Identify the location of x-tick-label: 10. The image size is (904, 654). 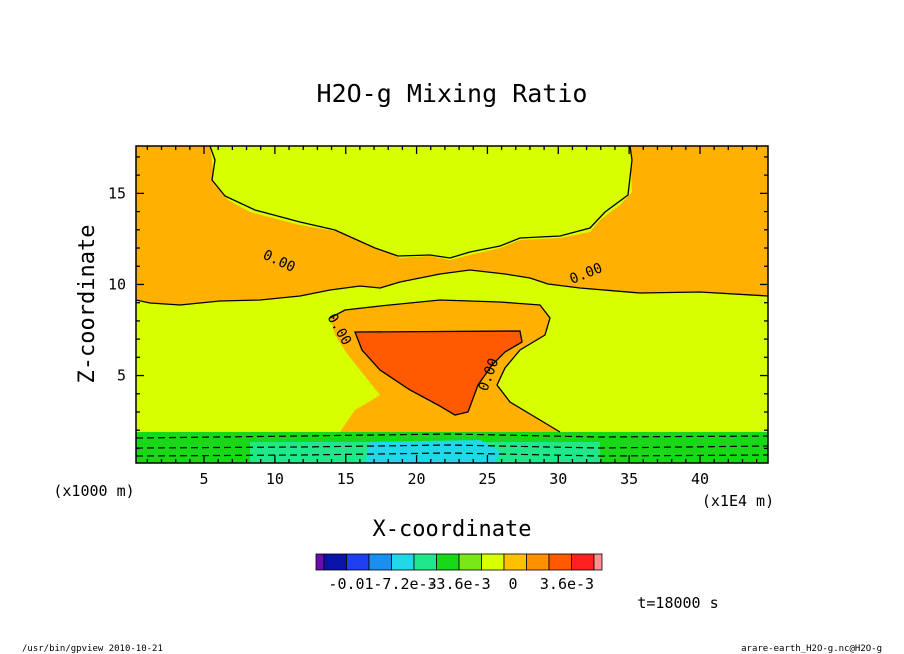
(275, 479).